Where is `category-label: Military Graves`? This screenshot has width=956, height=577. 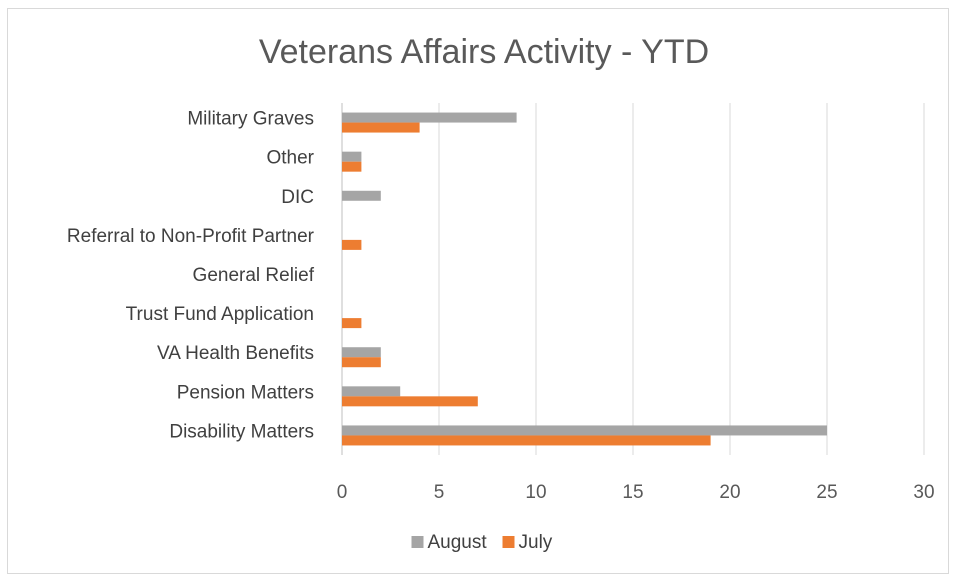 category-label: Military Graves is located at coordinates (250, 119).